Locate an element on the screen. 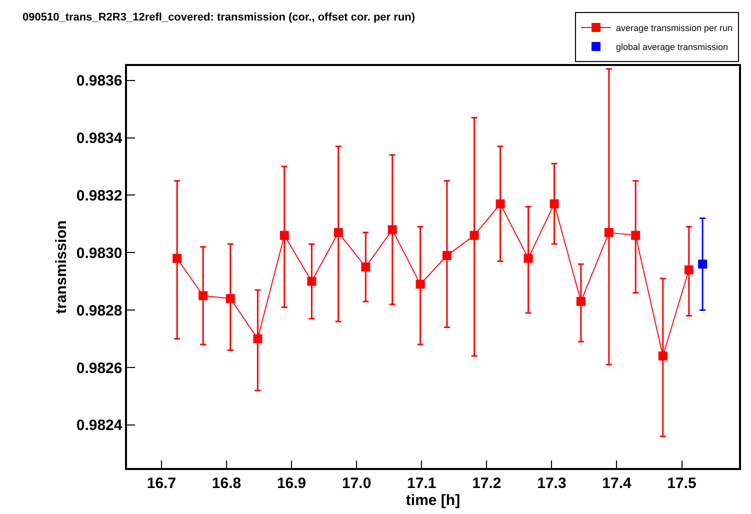 The width and height of the screenshot is (751, 514). chart-title: 090510_trans_R2R3_12refl_covered: transmission (cor., offset cor. per run) is located at coordinates (219, 18).